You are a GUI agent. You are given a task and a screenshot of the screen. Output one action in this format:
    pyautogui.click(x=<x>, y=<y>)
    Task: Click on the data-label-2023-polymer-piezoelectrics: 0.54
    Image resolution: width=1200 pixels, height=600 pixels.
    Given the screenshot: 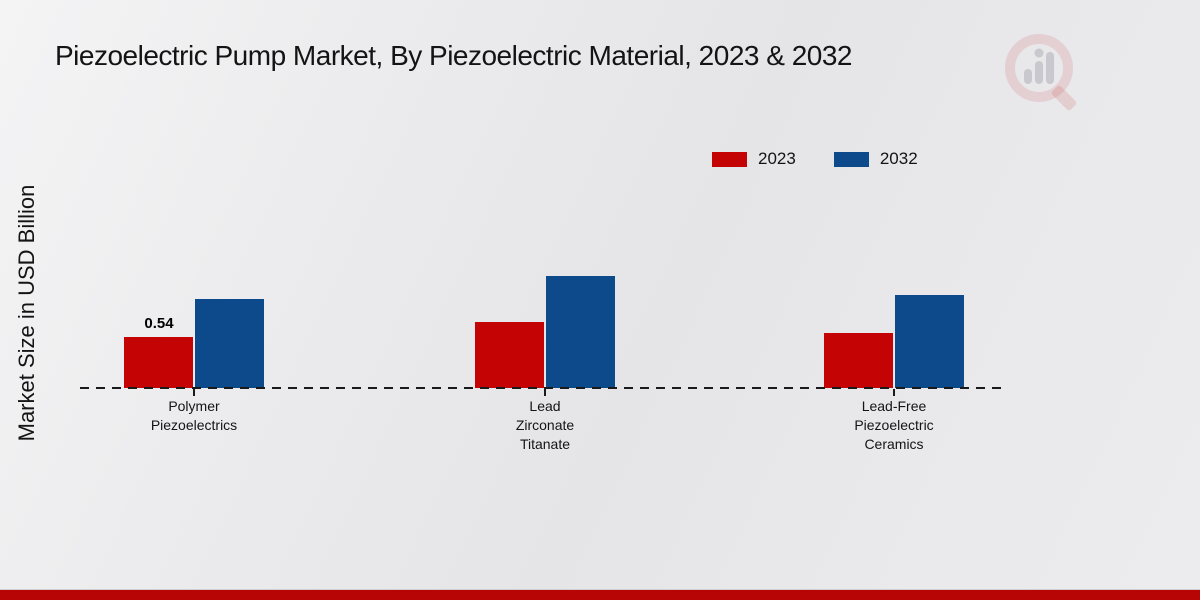 What is the action you would take?
    pyautogui.click(x=159, y=323)
    